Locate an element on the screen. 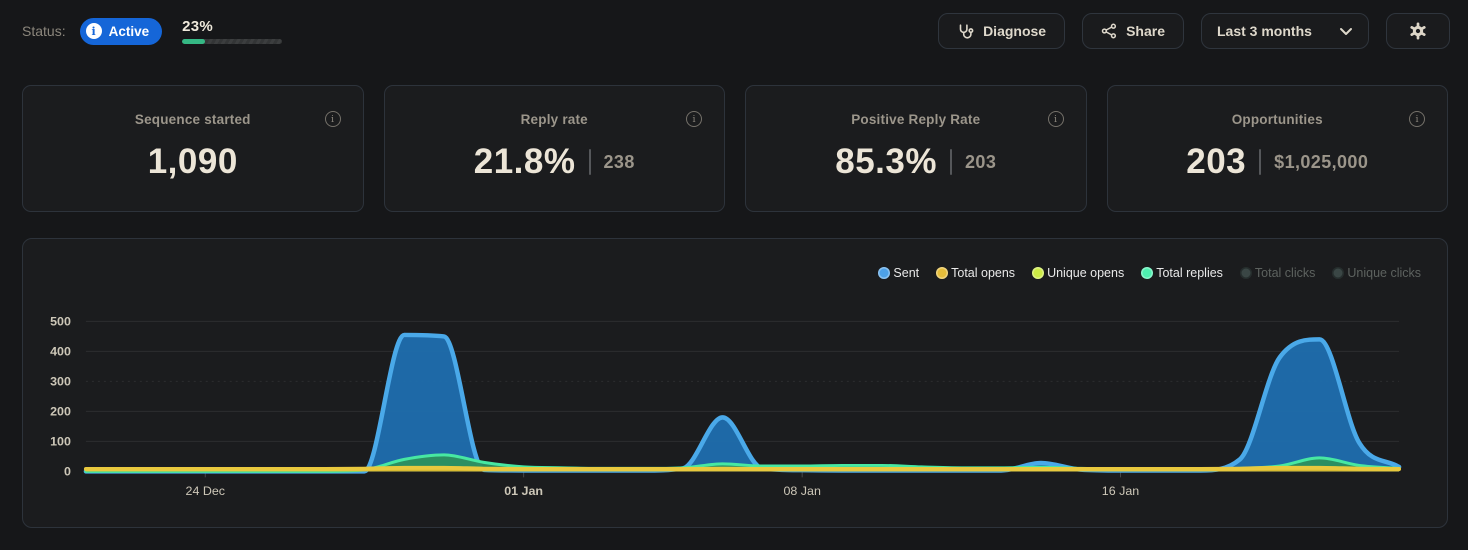 This screenshot has height=550, width=1468. svg-text: 01 Jan is located at coordinates (523, 491).